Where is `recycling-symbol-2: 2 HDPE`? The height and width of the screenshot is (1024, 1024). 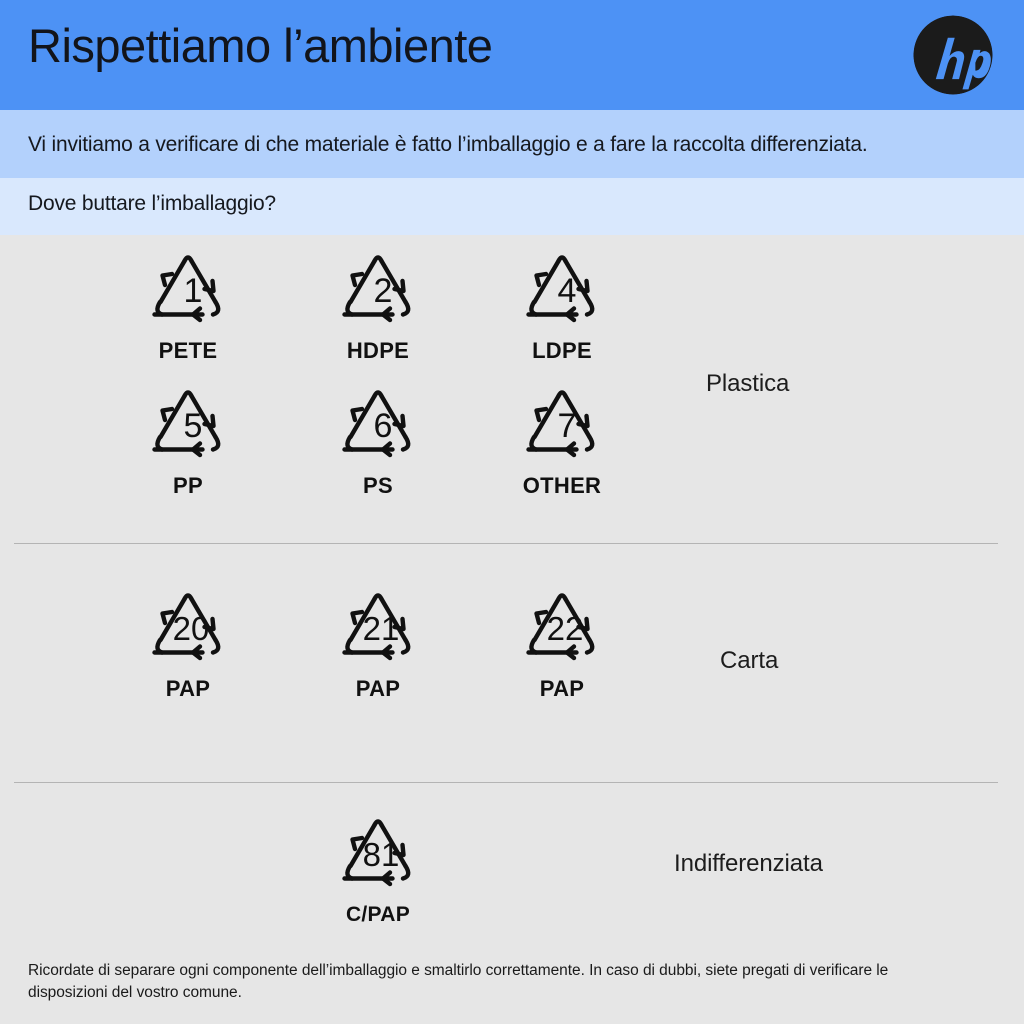 recycling-symbol-2: 2 HDPE is located at coordinates (378, 305).